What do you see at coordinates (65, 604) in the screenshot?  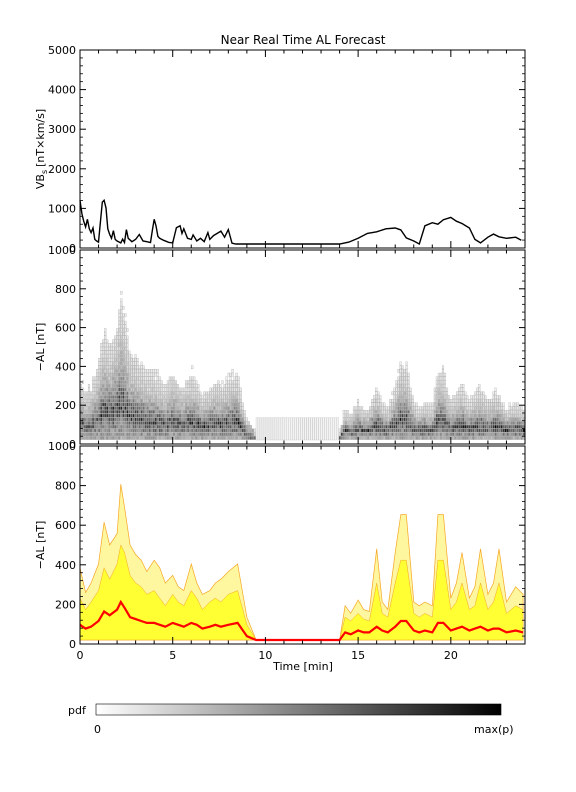 I see `y-tick-label: 200` at bounding box center [65, 604].